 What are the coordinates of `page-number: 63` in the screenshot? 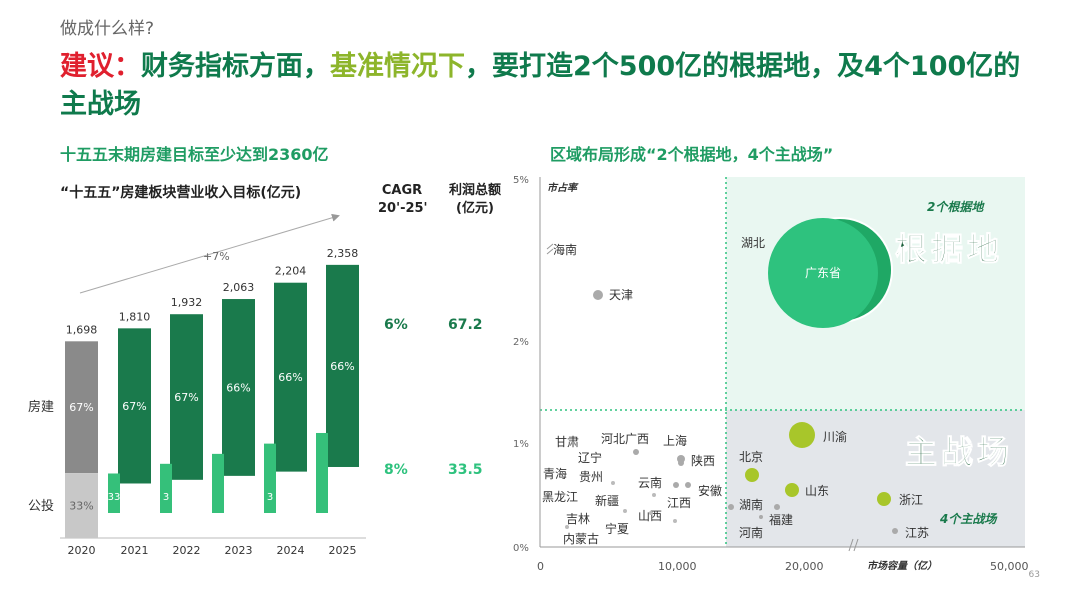 It's located at (1034, 575).